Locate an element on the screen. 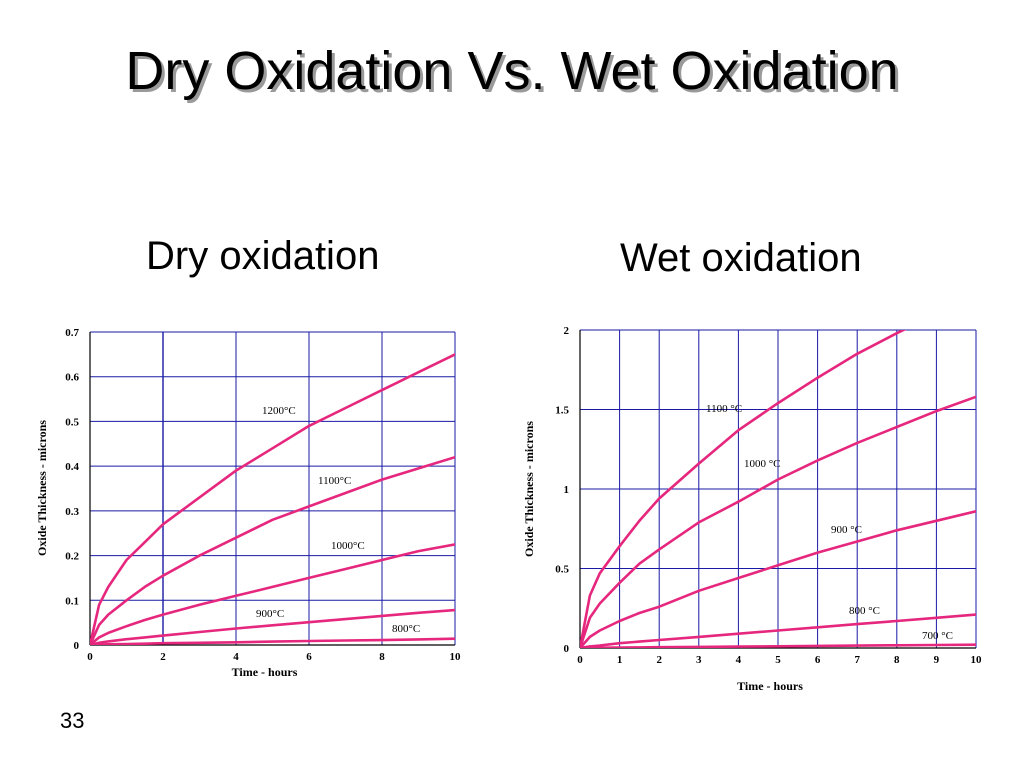  dry-x-tick-label: 0 is located at coordinates (90, 657).